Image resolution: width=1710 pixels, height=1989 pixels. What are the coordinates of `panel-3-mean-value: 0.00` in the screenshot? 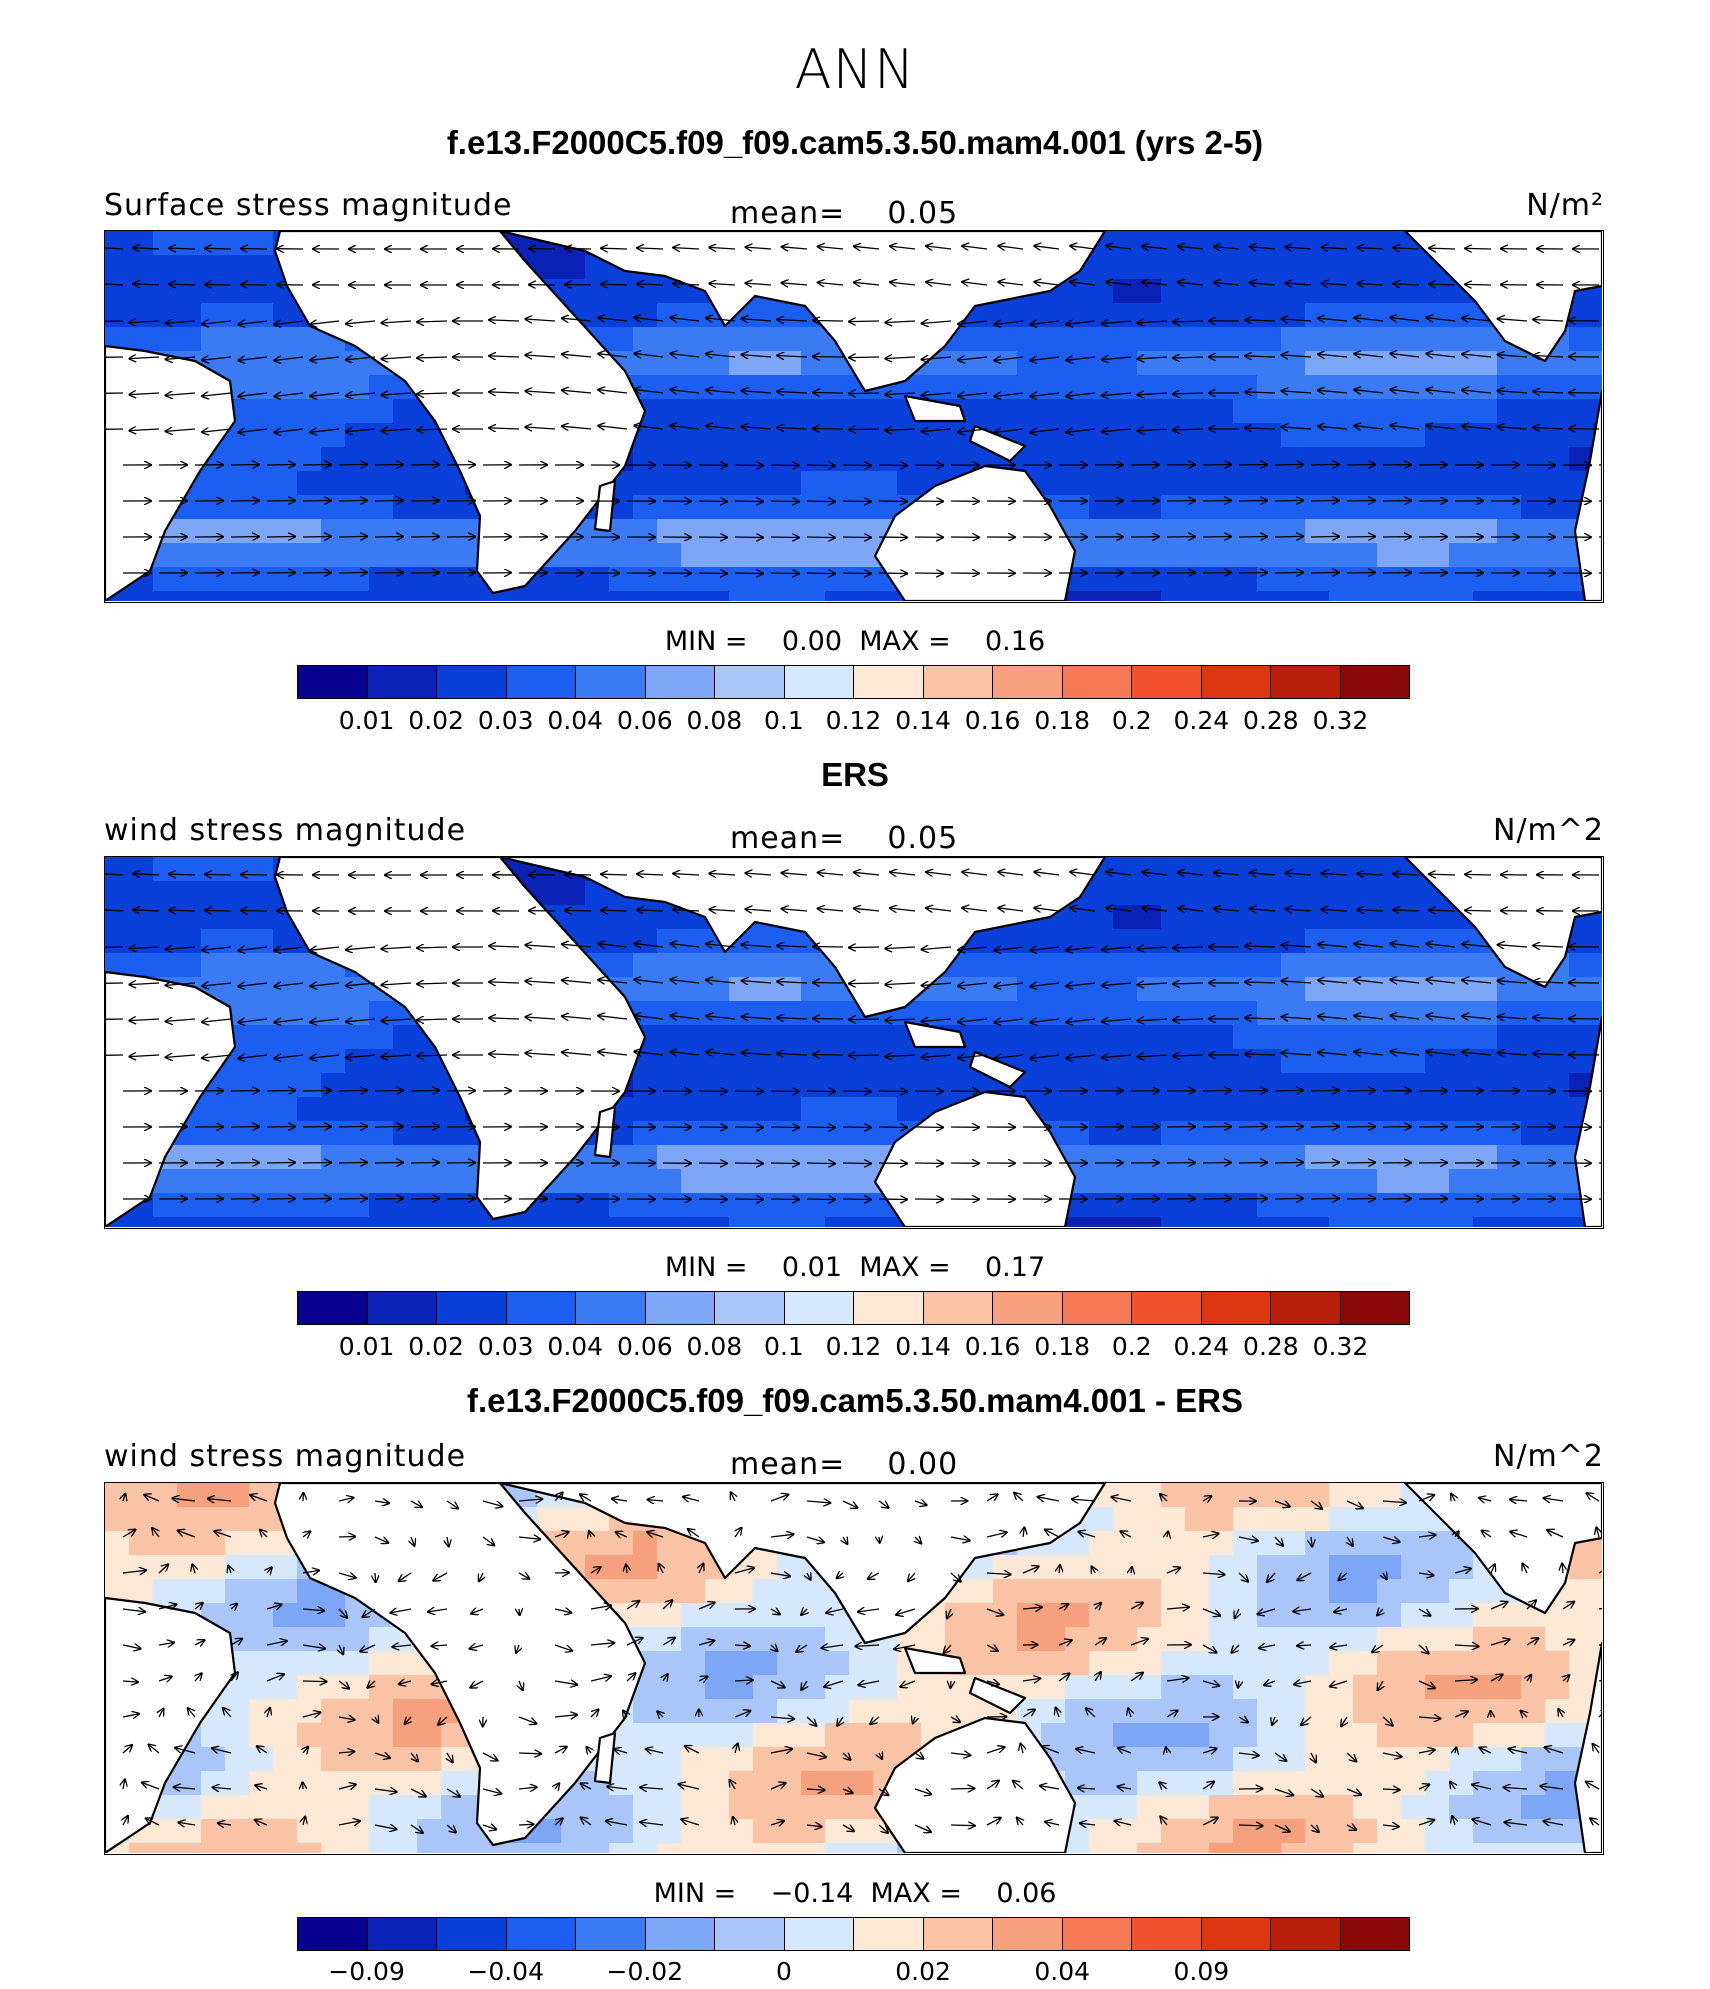 It's located at (923, 1464).